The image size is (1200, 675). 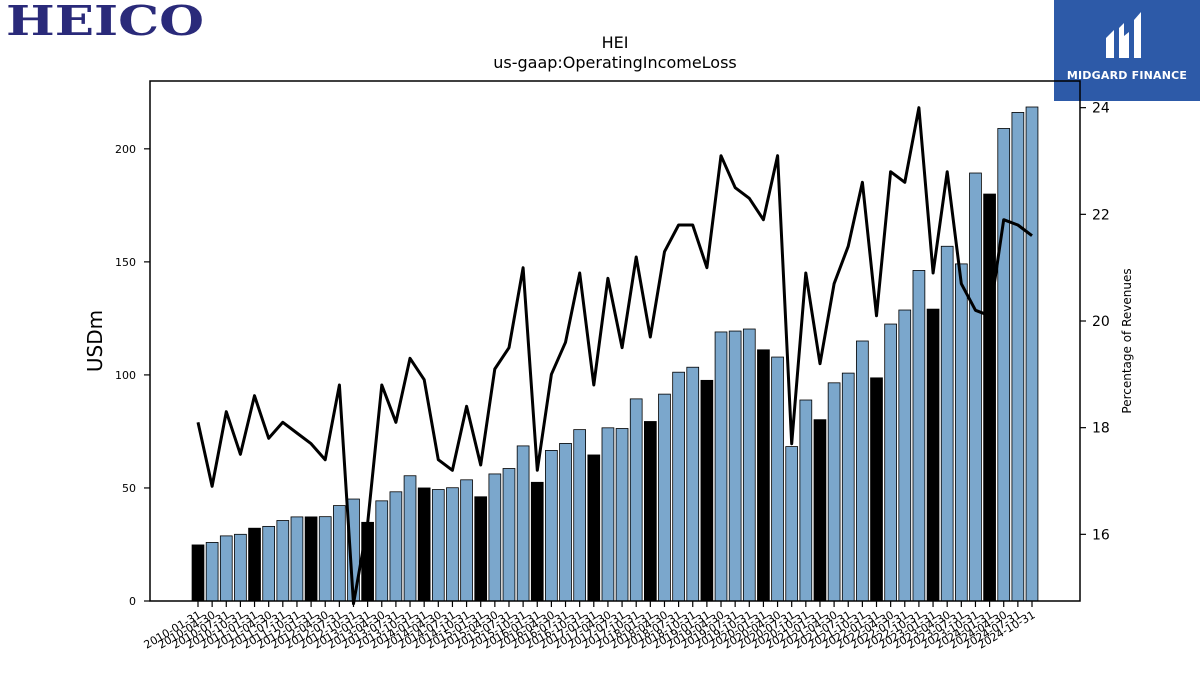 What do you see at coordinates (1123, 35) in the screenshot?
I see `midgard-mark-icon` at bounding box center [1123, 35].